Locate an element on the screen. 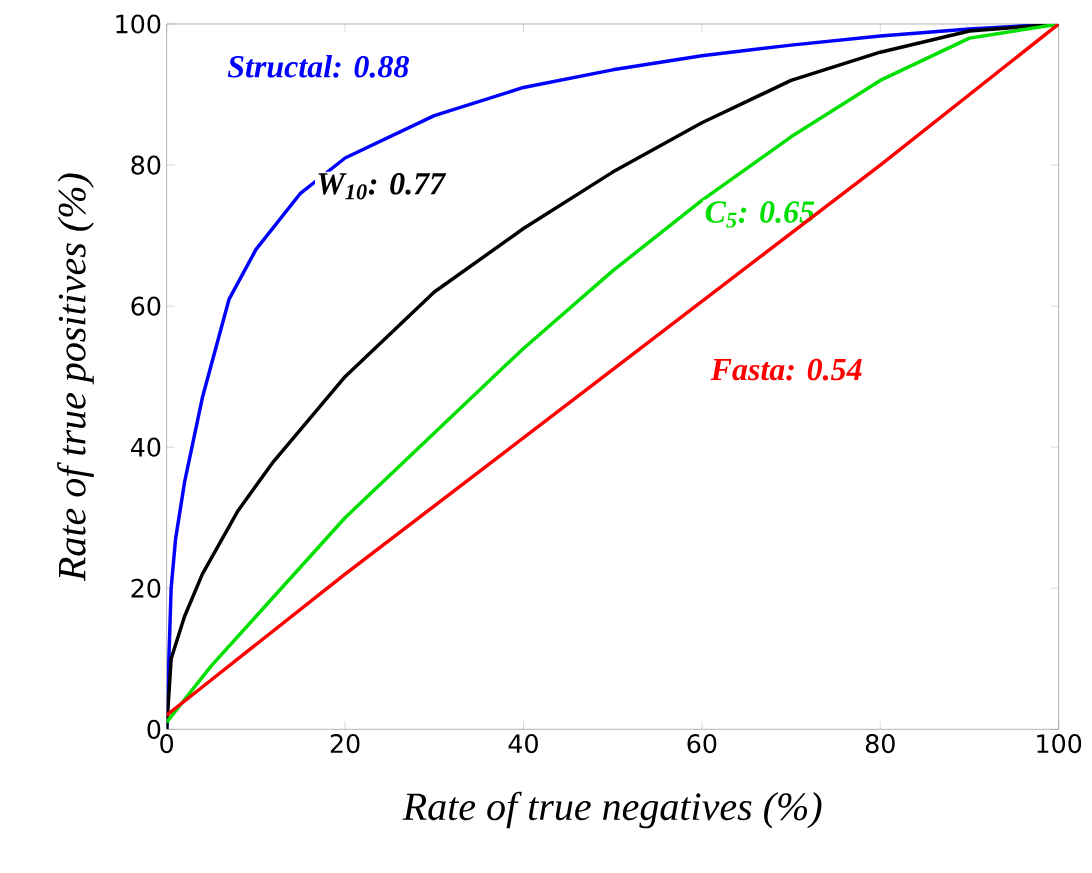 Image resolution: width=1092 pixels, height=873 pixels. x-tick-label: 60 is located at coordinates (702, 743).